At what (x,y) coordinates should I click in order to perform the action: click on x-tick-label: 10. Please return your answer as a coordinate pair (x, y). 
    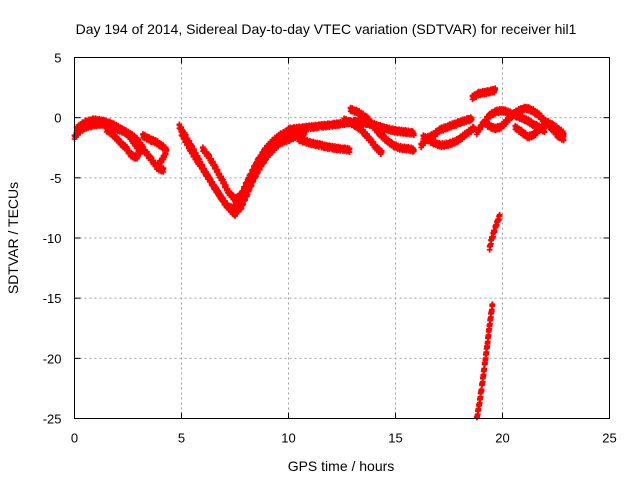
    Looking at the image, I should click on (288, 438).